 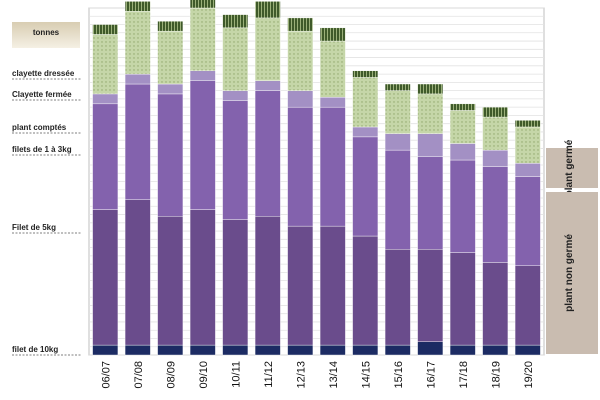 What do you see at coordinates (301, 375) in the screenshot?
I see `x-tick-label: 12/13` at bounding box center [301, 375].